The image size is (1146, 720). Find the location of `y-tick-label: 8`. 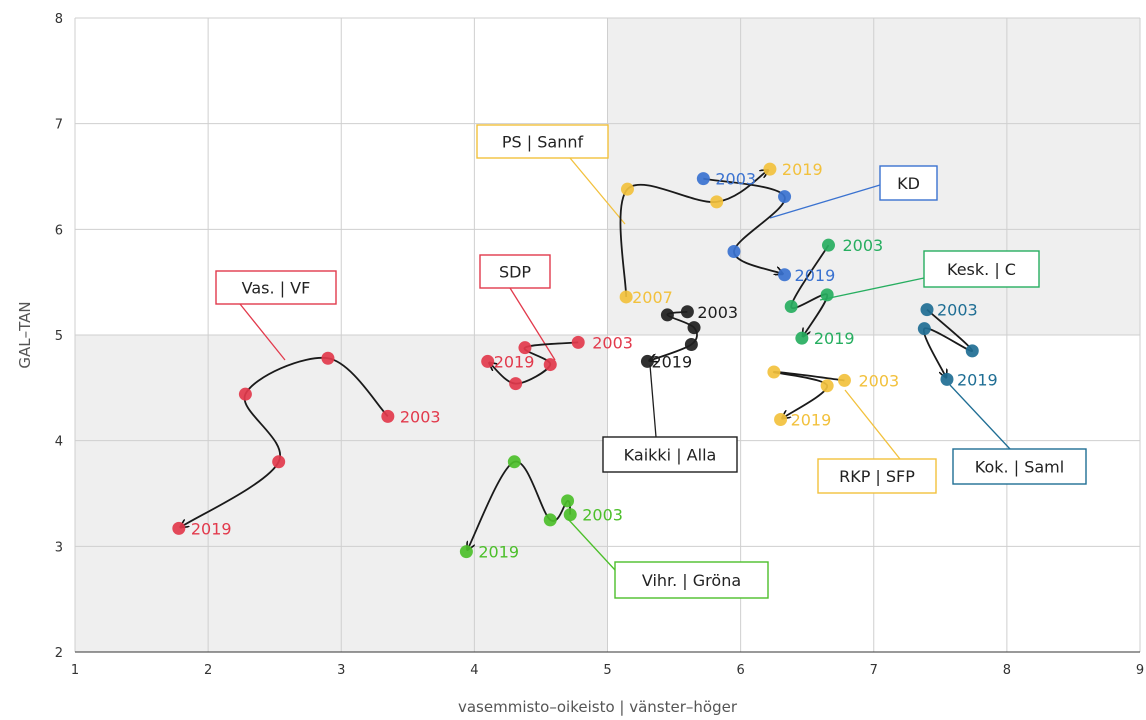

y-tick-label: 8 is located at coordinates (59, 19).